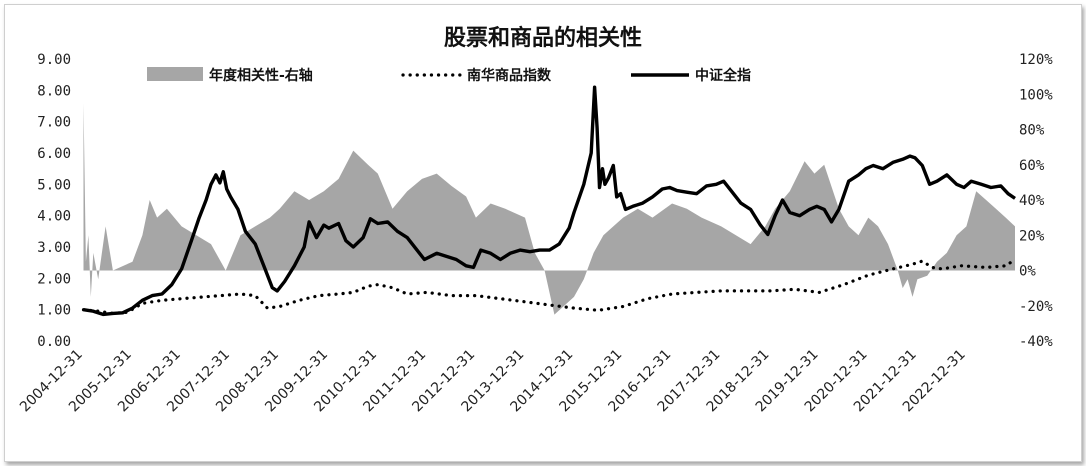 The height and width of the screenshot is (466, 1086). What do you see at coordinates (1027, 272) in the screenshot?
I see `right-y-tick-label: 0%` at bounding box center [1027, 272].